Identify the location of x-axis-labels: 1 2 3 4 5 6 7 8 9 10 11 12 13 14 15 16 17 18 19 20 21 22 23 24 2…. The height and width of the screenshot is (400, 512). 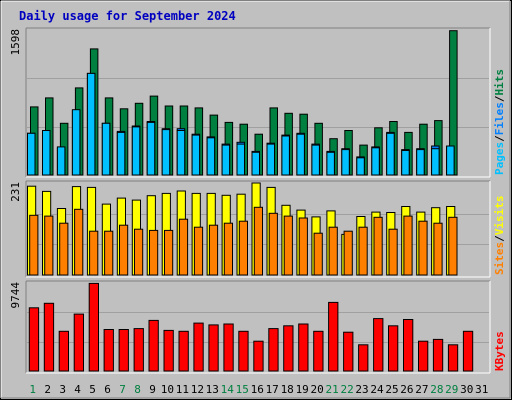
(258, 389).